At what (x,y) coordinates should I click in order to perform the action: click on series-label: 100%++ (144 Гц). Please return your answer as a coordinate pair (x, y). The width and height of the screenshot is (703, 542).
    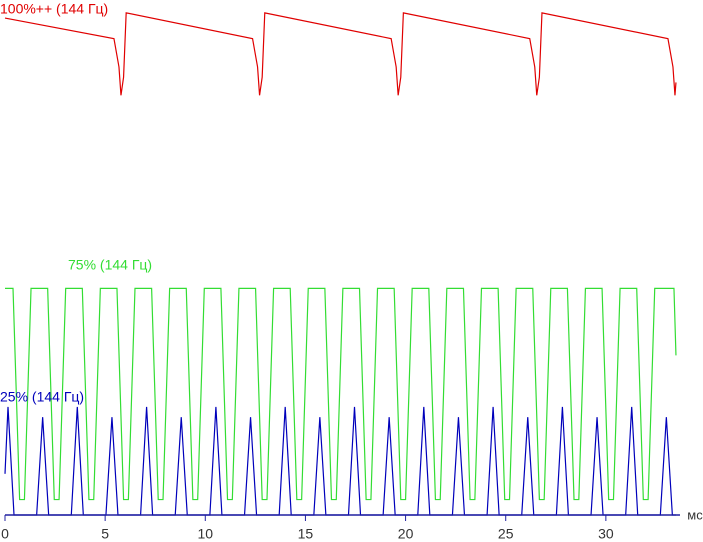
    Looking at the image, I should click on (54, 9).